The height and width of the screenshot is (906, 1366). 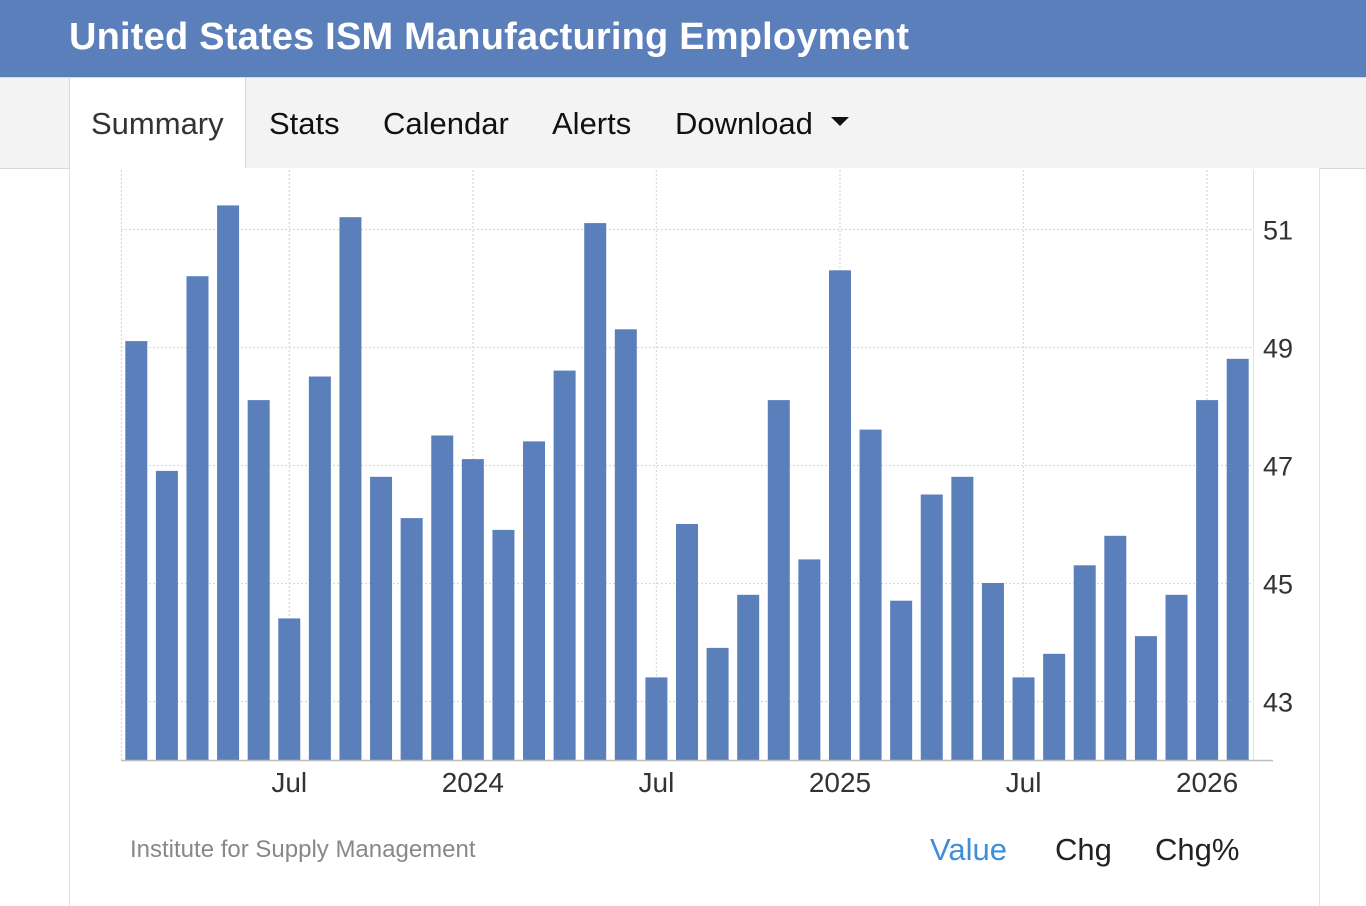 I want to click on tab-summary: Summary, so click(x=157, y=123).